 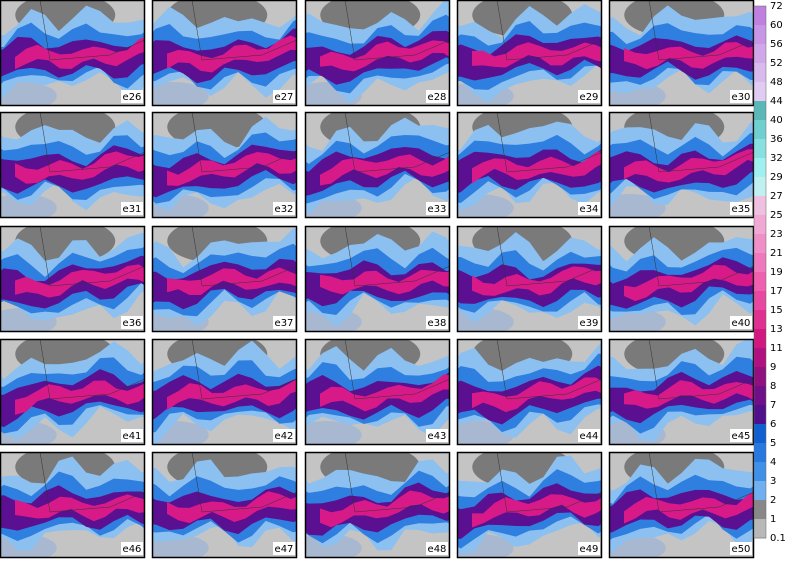 What do you see at coordinates (773, 481) in the screenshot?
I see `colorbar-label: 3` at bounding box center [773, 481].